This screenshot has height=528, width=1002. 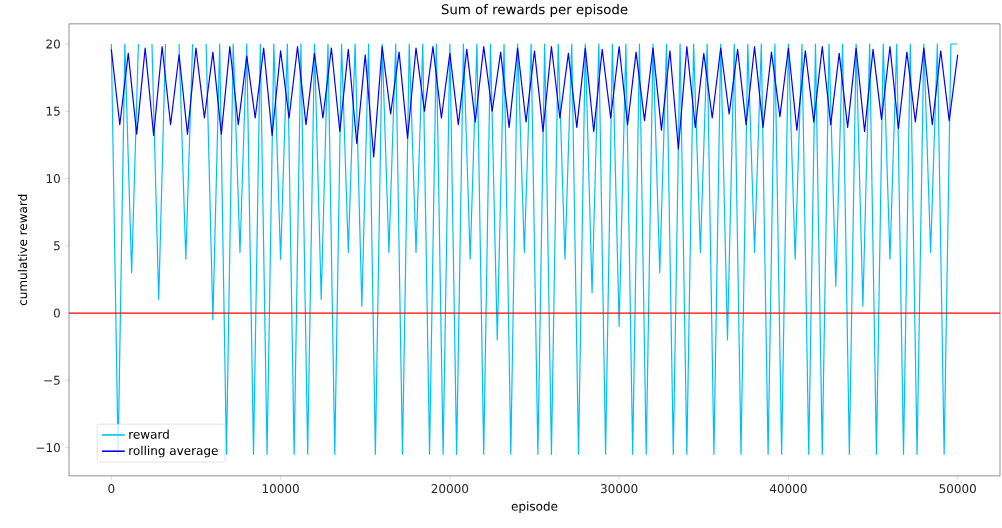 What do you see at coordinates (111, 489) in the screenshot?
I see `x-tick-label: 0` at bounding box center [111, 489].